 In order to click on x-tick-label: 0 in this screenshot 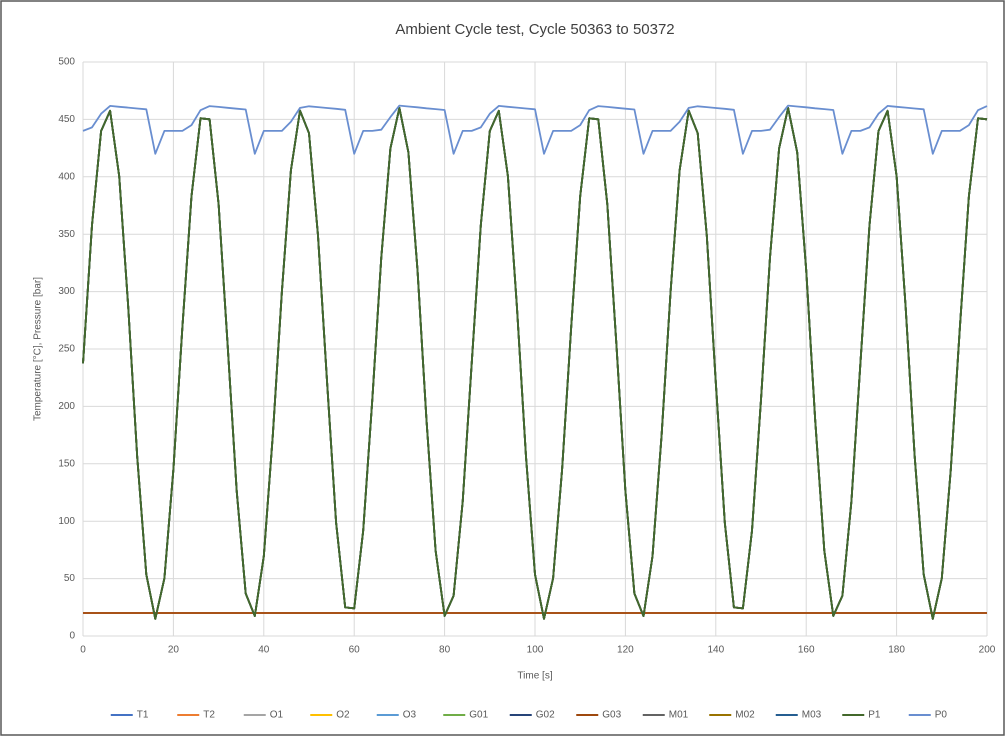, I will do `click(83, 650)`.